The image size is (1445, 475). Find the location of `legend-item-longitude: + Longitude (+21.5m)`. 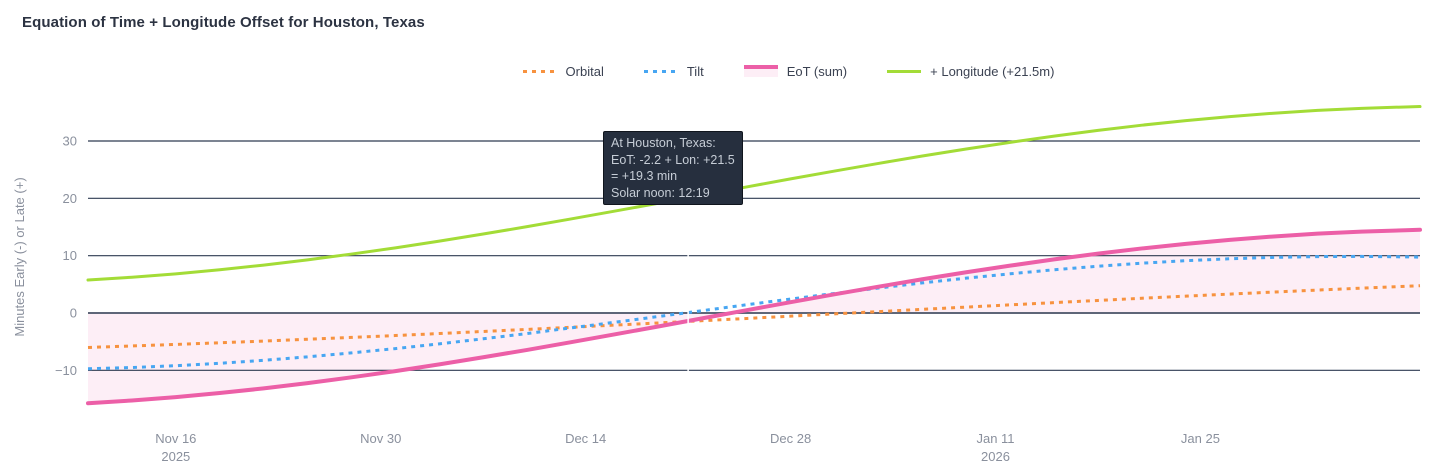

legend-item-longitude: + Longitude (+21.5m) is located at coordinates (970, 71).